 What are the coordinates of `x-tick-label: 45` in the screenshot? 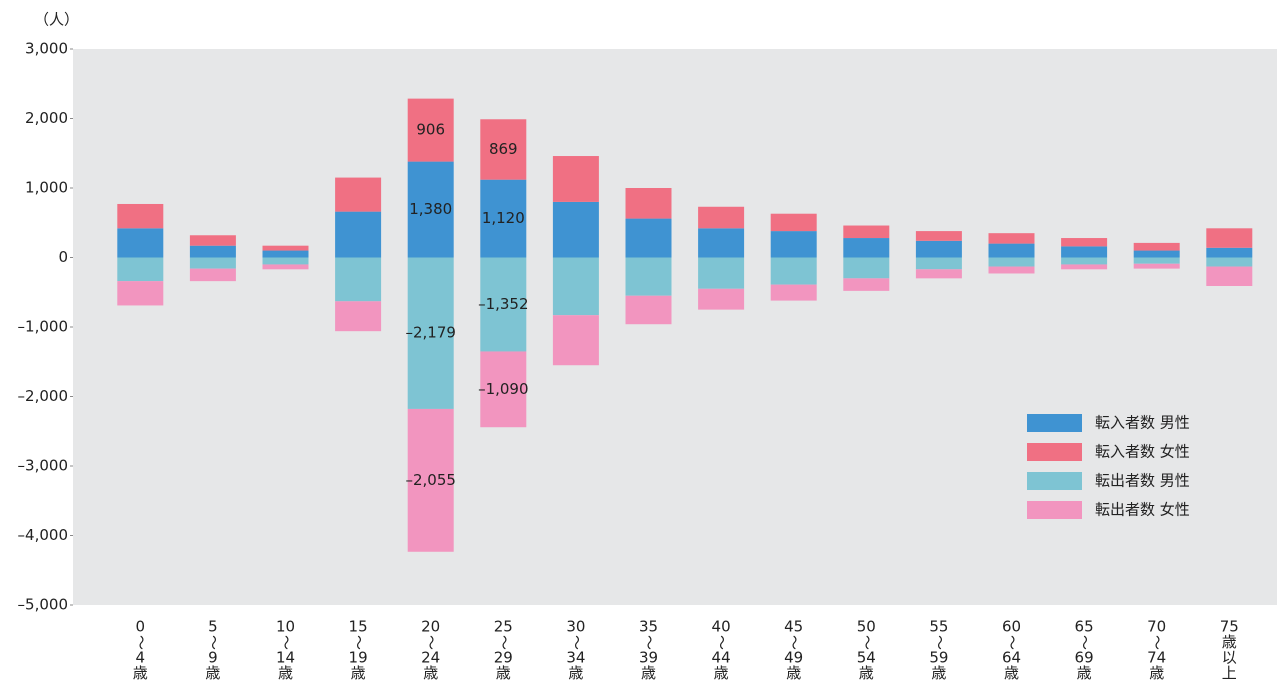 It's located at (793, 627).